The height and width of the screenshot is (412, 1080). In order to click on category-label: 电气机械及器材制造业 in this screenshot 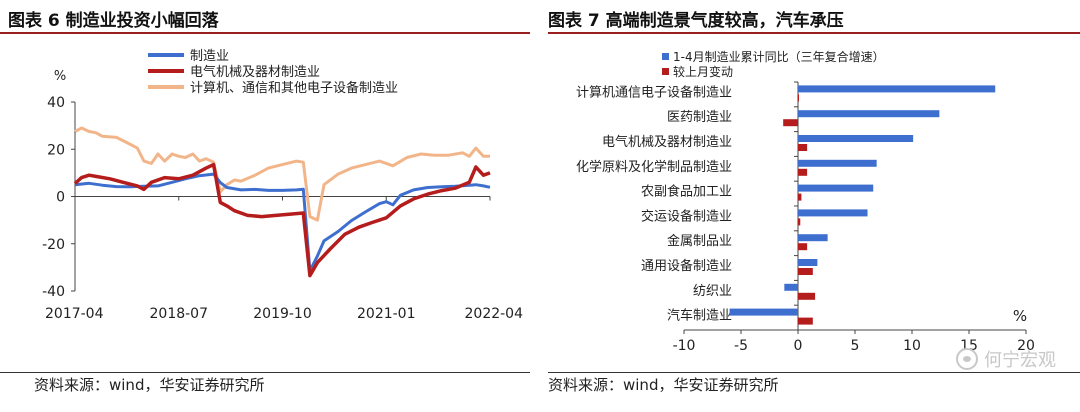, I will do `click(667, 142)`.